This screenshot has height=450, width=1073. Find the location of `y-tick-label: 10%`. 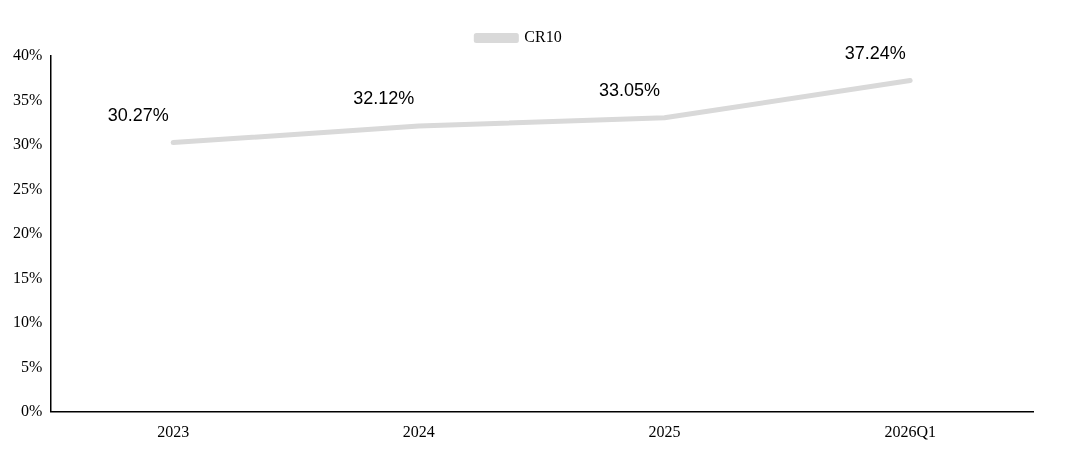

y-tick-label: 10% is located at coordinates (28, 322).